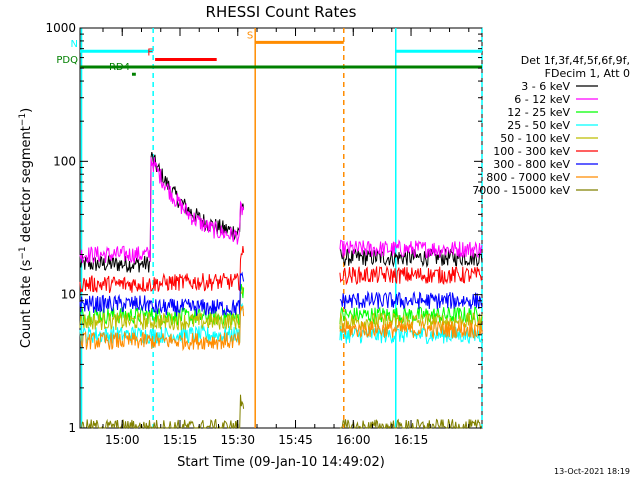 The height and width of the screenshot is (484, 640). Describe the element at coordinates (538, 112) in the screenshot. I see `legend-label-2: 12 - 25 keV` at that location.